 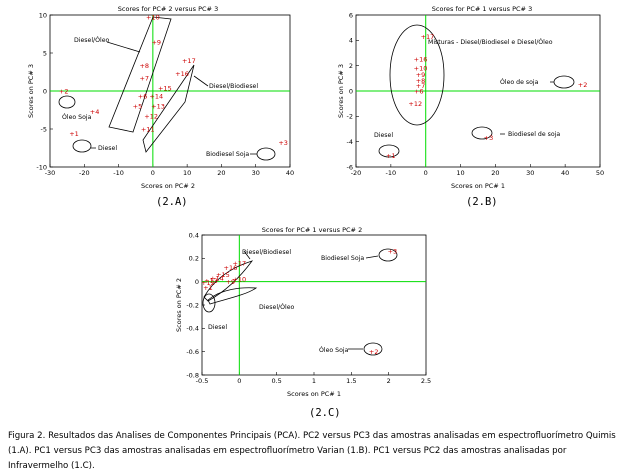 What do you see at coordinates (325, 413) in the screenshot?
I see `subcaption-c: (2.C)` at bounding box center [325, 413].